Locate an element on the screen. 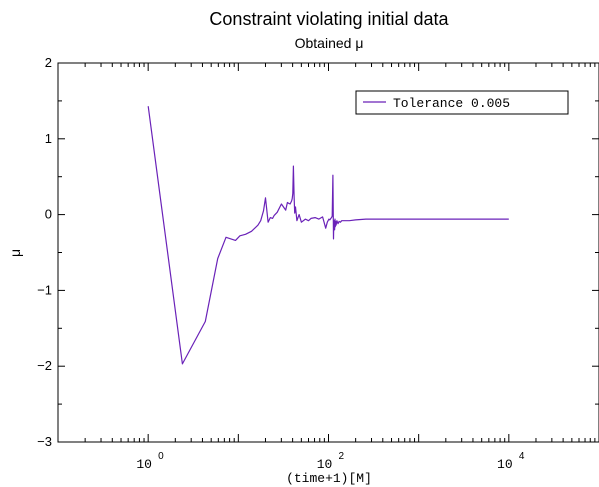  y-tick-labels: −3 −2 −1 0 1 2 is located at coordinates (44, 252).